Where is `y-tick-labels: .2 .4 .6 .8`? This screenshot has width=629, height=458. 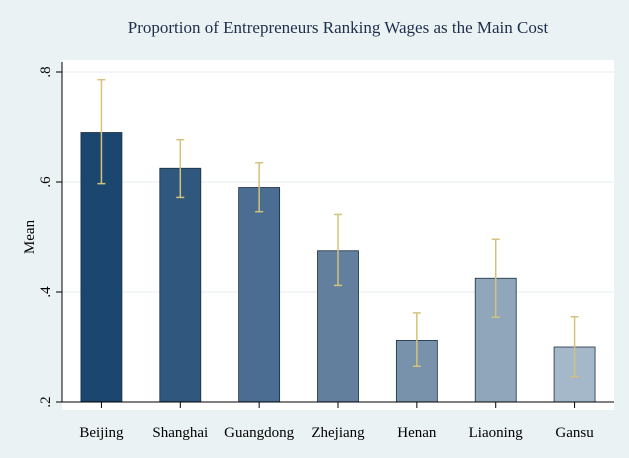 y-tick-labels: .2 .4 .6 .8 is located at coordinates (46, 236).